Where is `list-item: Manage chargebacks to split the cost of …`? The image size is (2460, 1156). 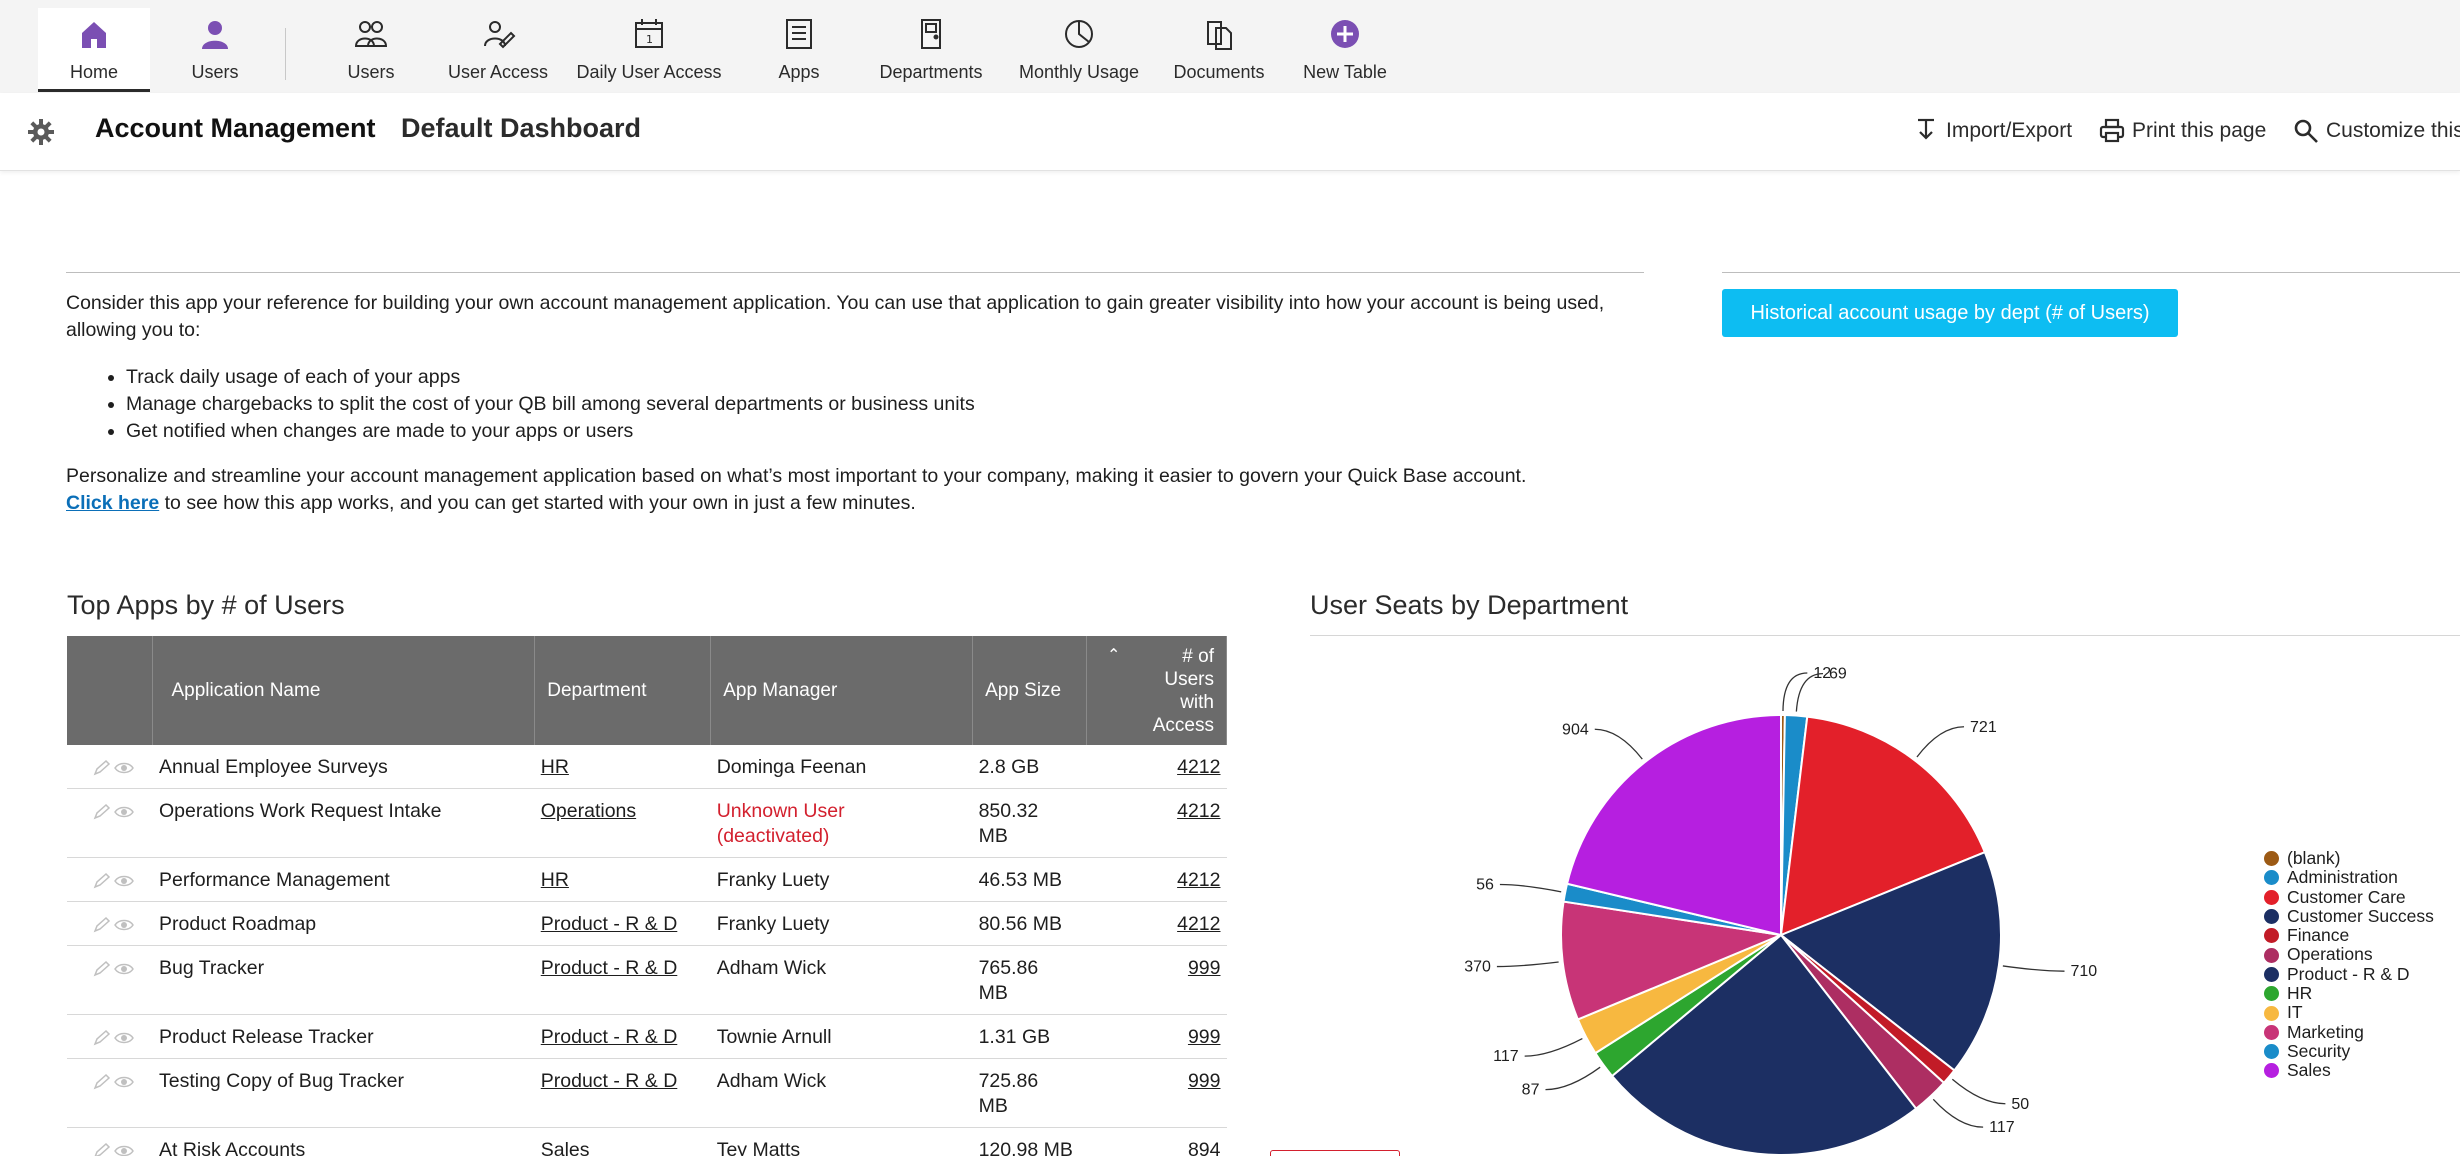
list-item: Manage chargebacks to split the cost of … is located at coordinates (886, 404).